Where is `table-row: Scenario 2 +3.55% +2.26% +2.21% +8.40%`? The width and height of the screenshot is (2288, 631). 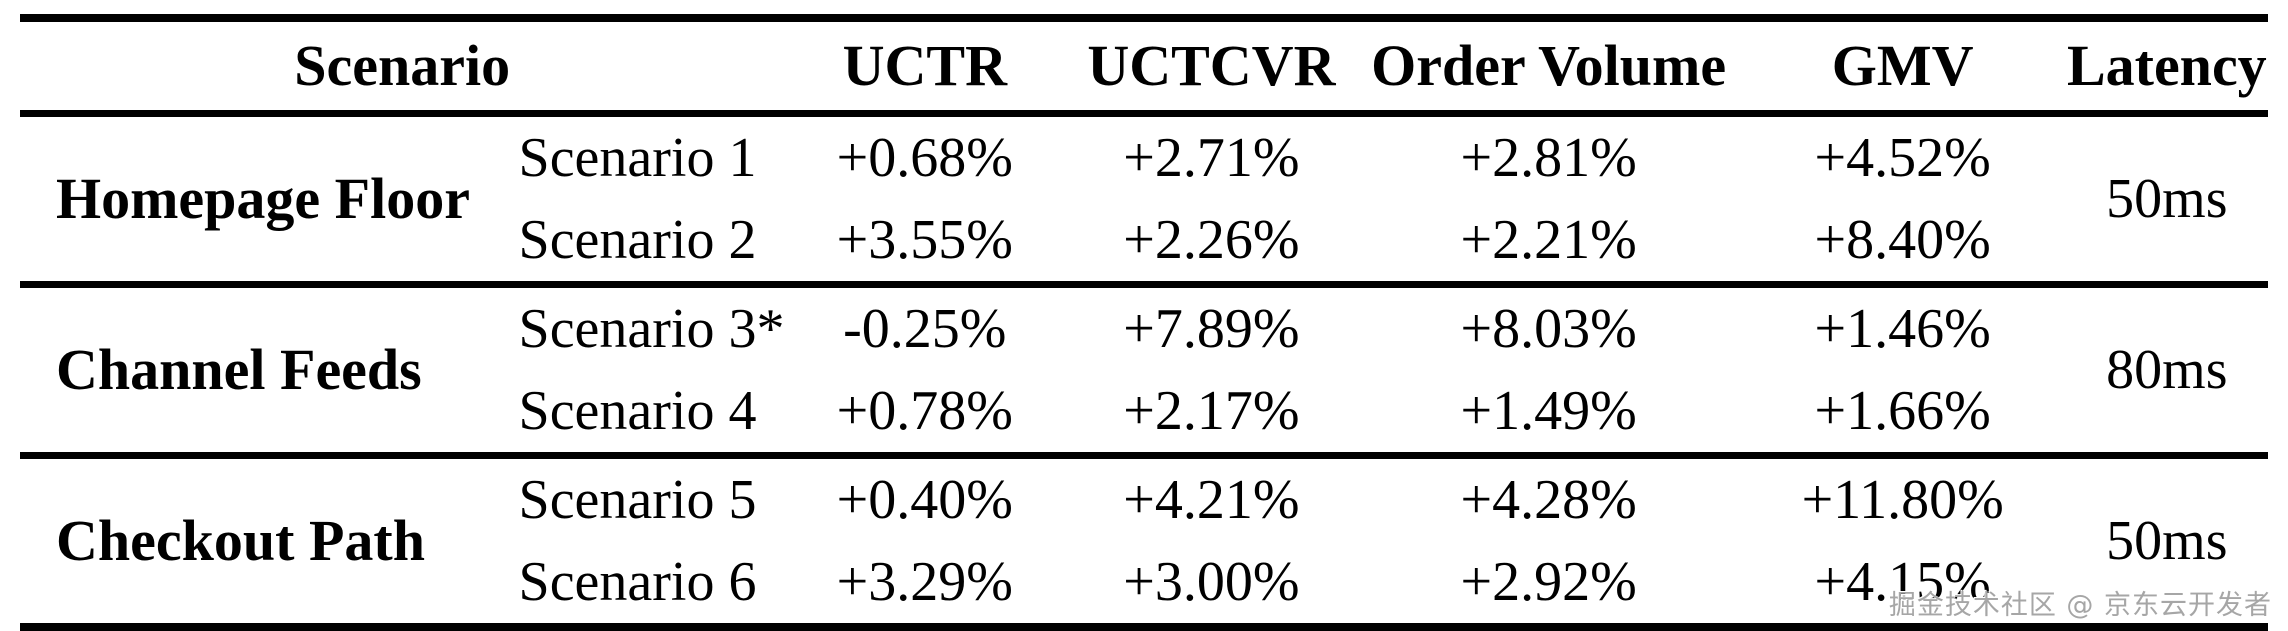 table-row: Scenario 2 +3.55% +2.26% +2.21% +8.40% is located at coordinates (1144, 242).